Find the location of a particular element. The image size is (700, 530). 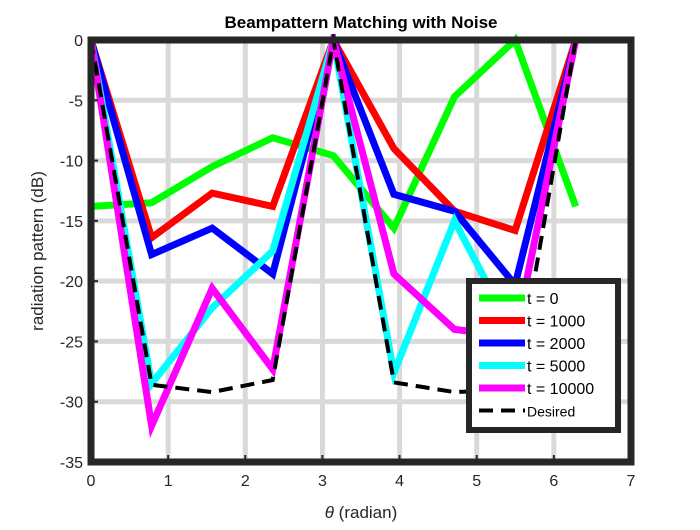

y-axis-label: radiation pattern (dB) is located at coordinates (37, 251).